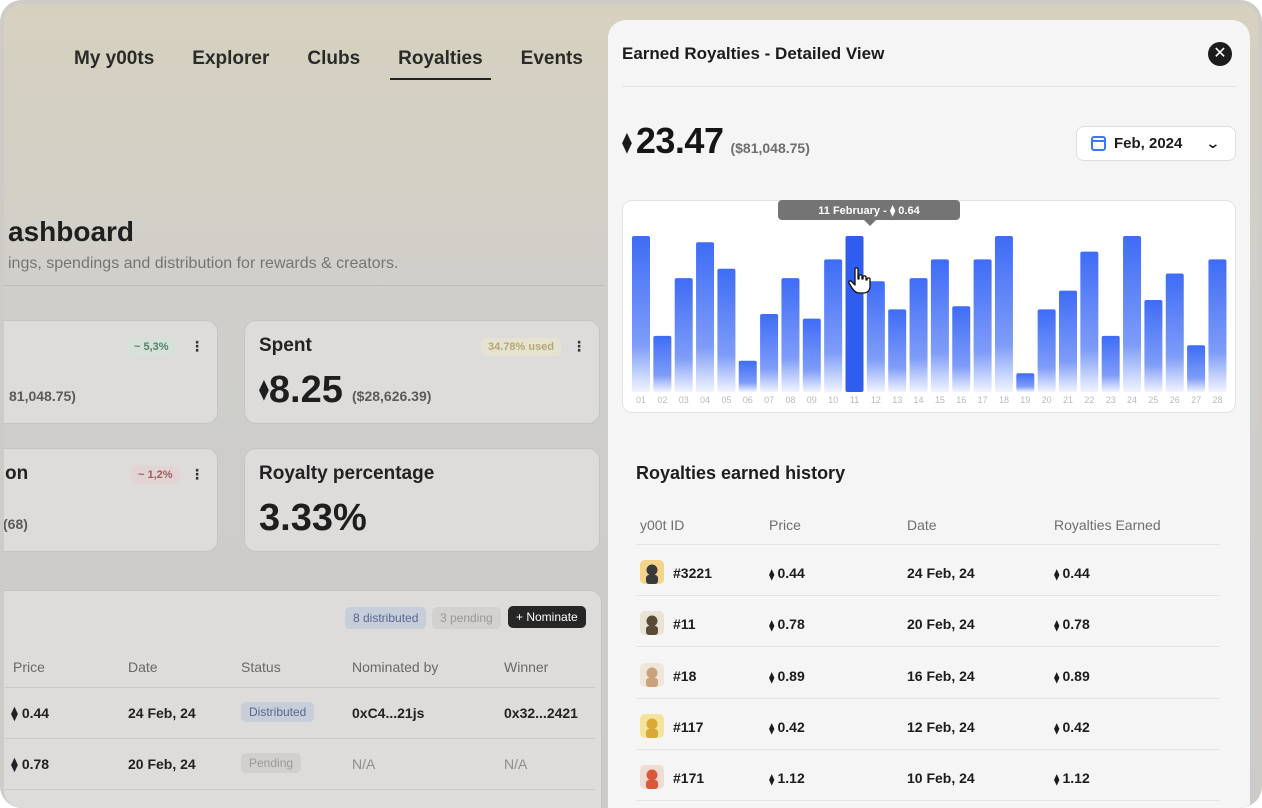 The height and width of the screenshot is (808, 1262). I want to click on divider, so click(304, 285).